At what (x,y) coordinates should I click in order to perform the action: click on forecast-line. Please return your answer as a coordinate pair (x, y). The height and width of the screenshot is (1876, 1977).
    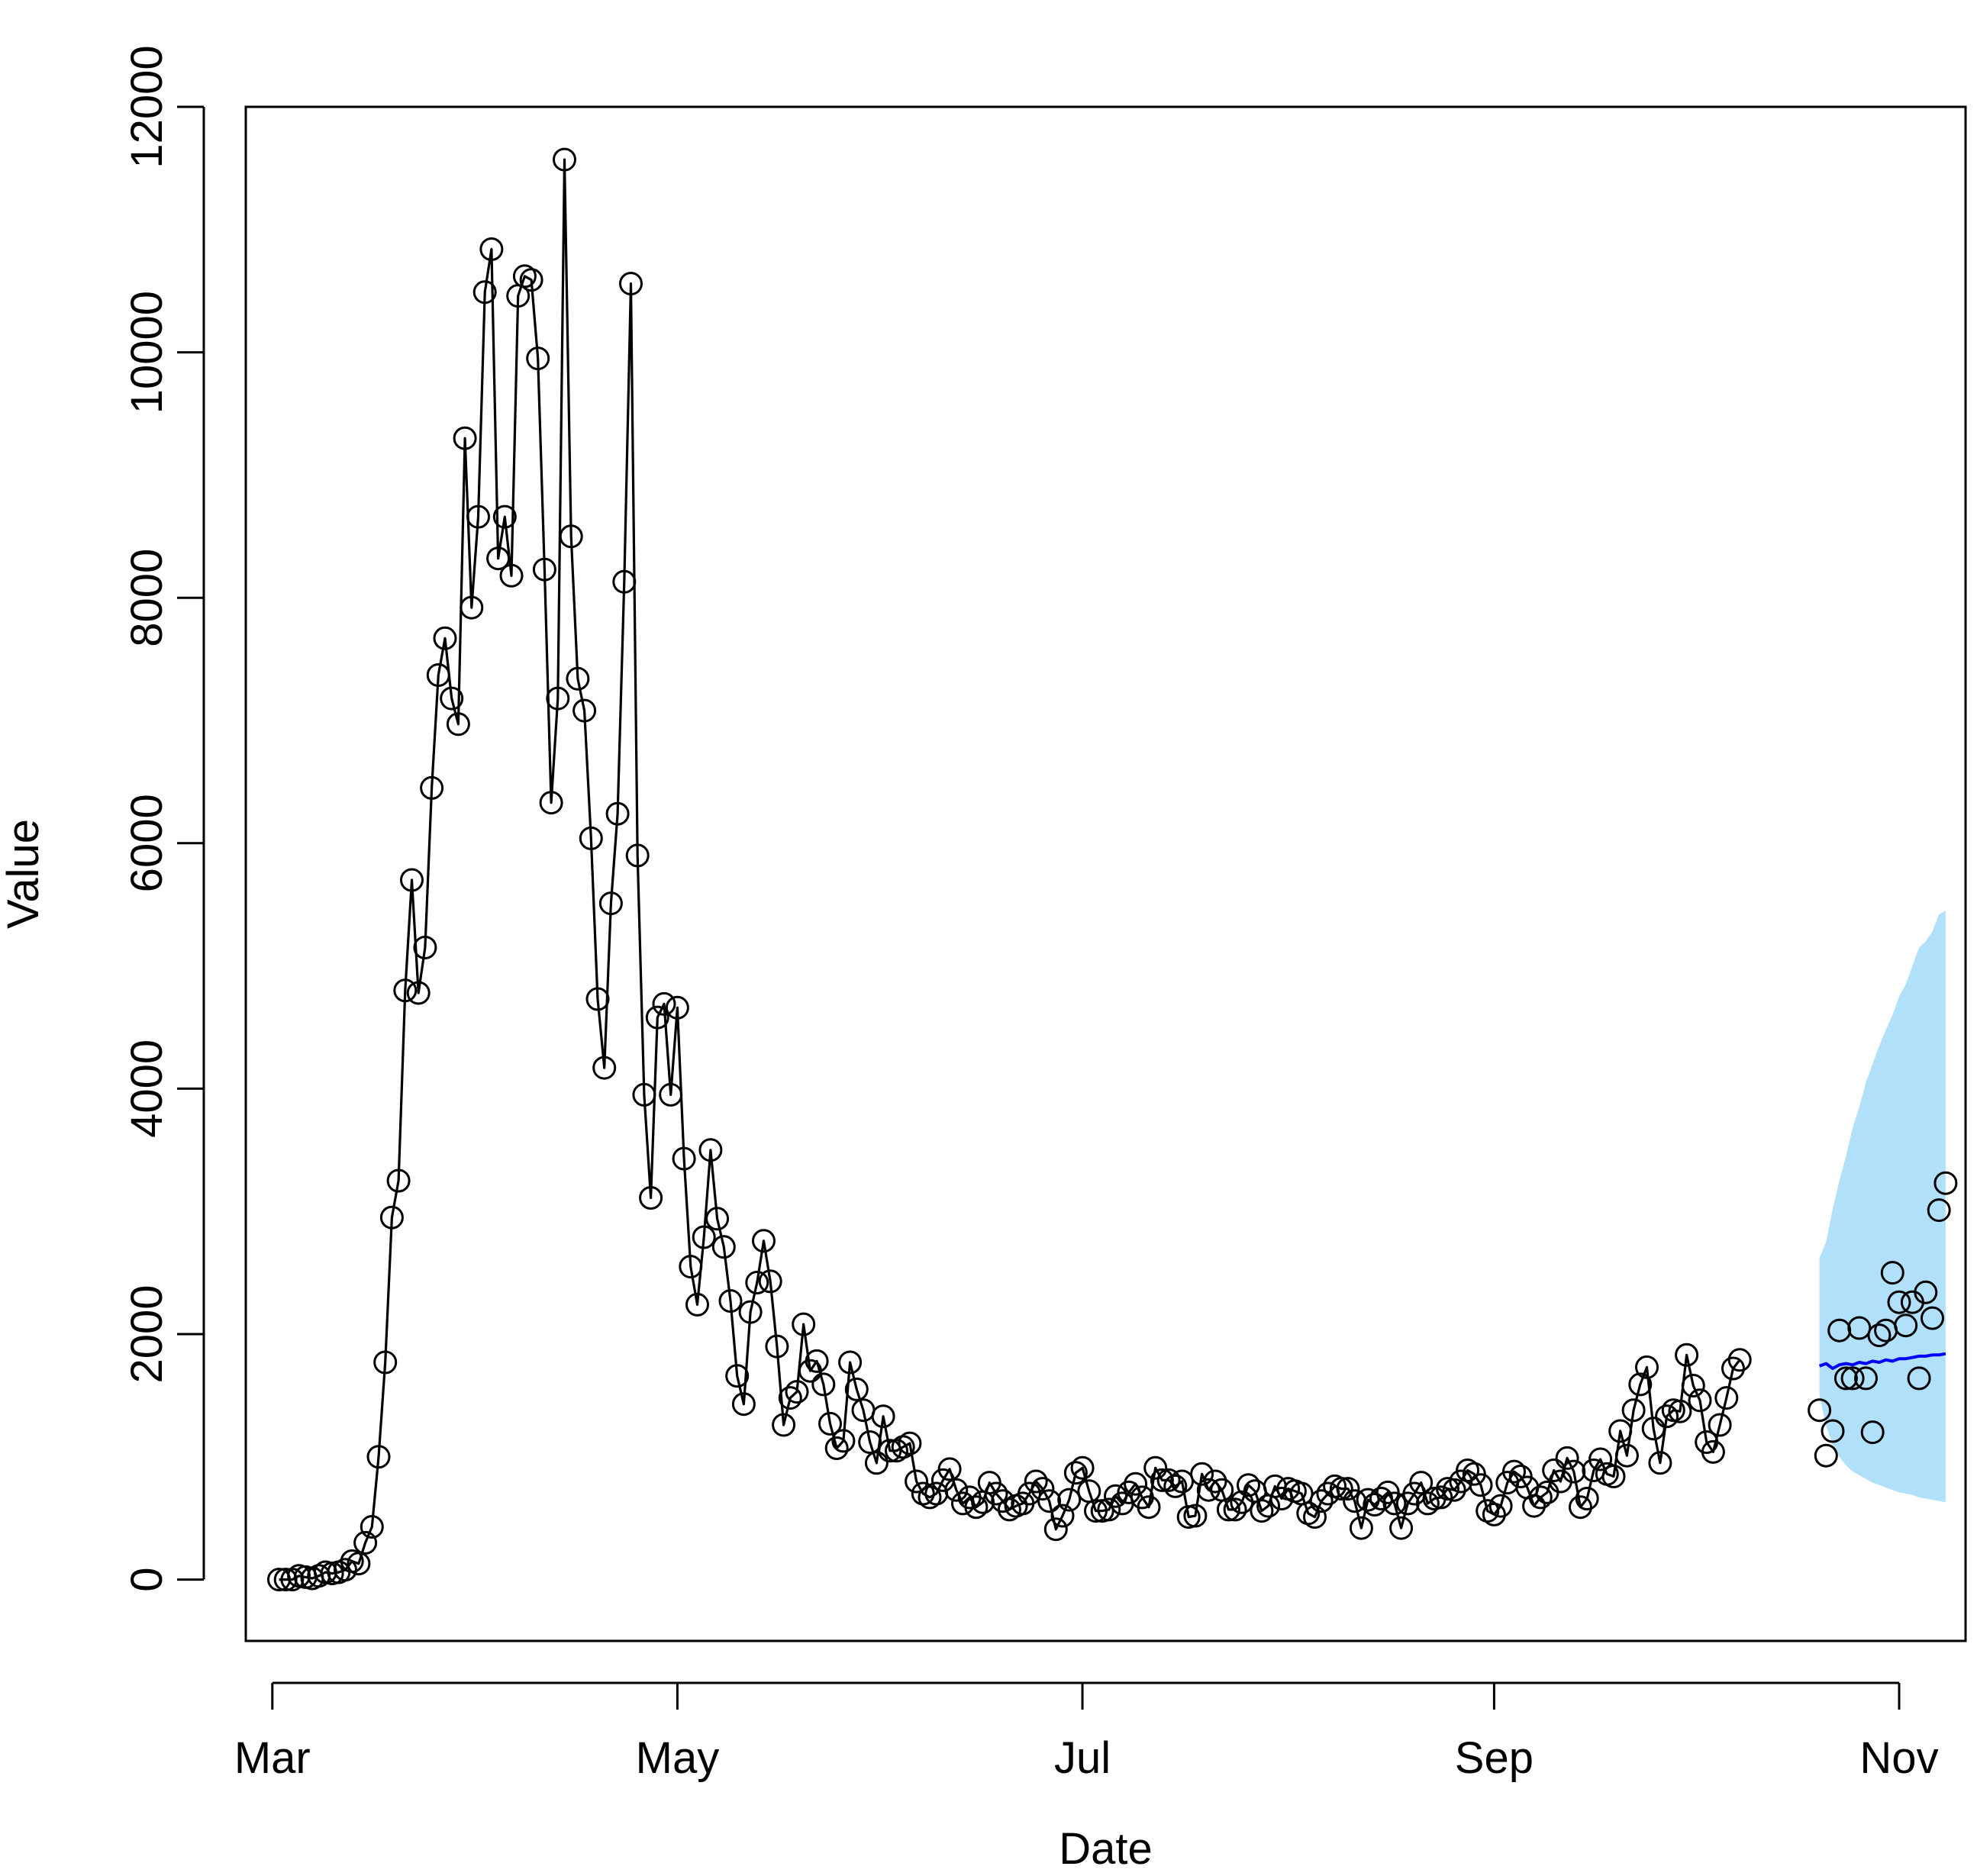
    Looking at the image, I should click on (1882, 1361).